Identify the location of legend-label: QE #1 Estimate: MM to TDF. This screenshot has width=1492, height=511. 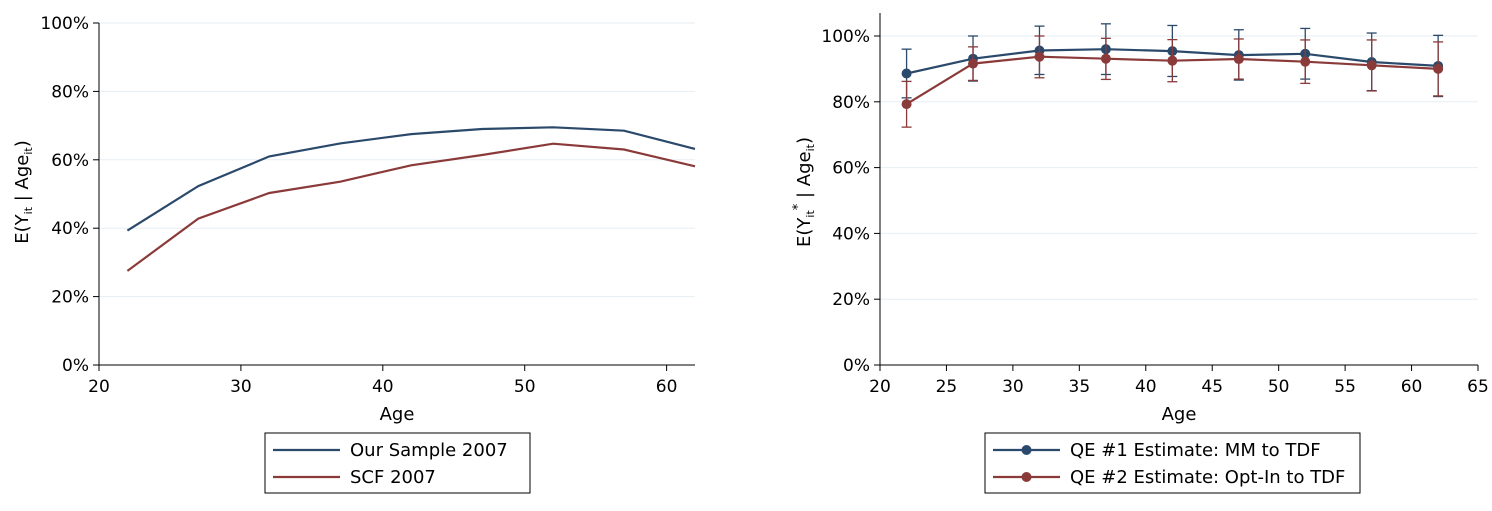
(1195, 450).